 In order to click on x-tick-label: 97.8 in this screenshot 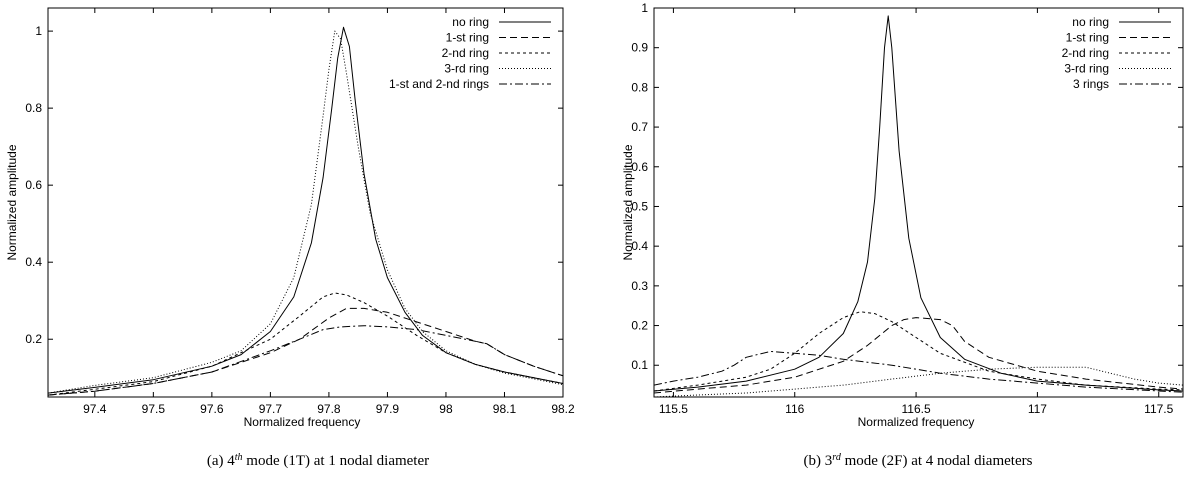, I will do `click(329, 409)`.